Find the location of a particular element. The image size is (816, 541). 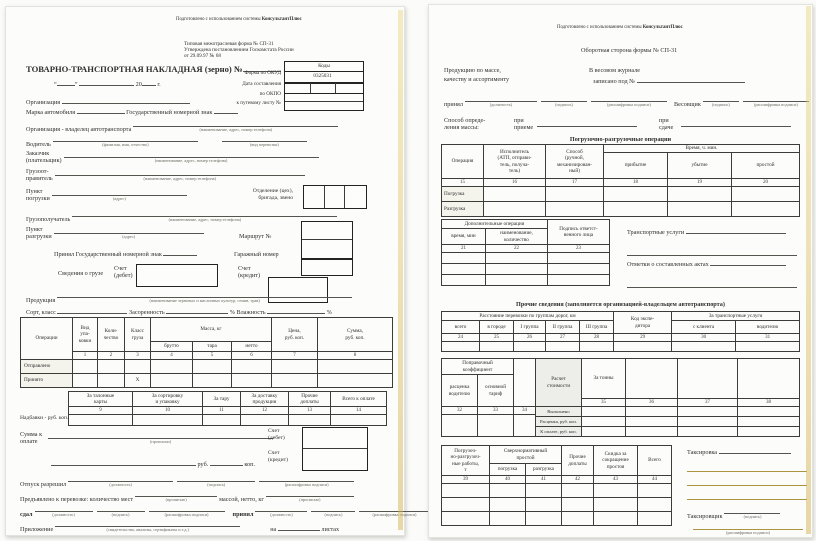

account-debit-box is located at coordinates (177, 275).